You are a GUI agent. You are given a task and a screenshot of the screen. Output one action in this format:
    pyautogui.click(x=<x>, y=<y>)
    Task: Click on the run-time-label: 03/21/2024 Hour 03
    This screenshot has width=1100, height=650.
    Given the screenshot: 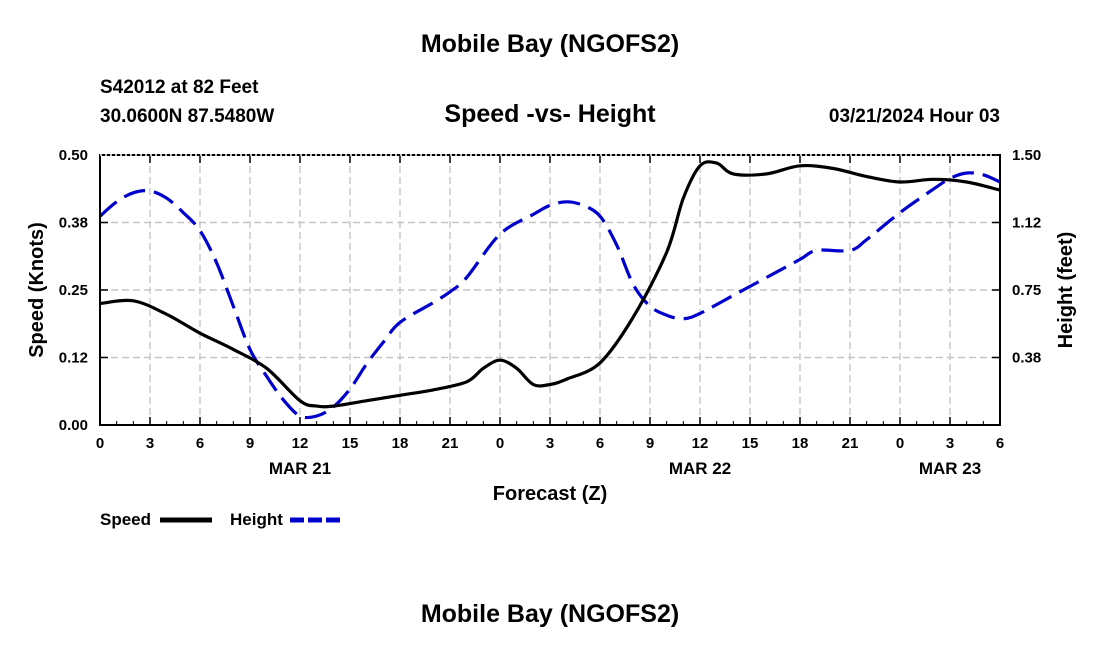 What is the action you would take?
    pyautogui.click(x=914, y=116)
    